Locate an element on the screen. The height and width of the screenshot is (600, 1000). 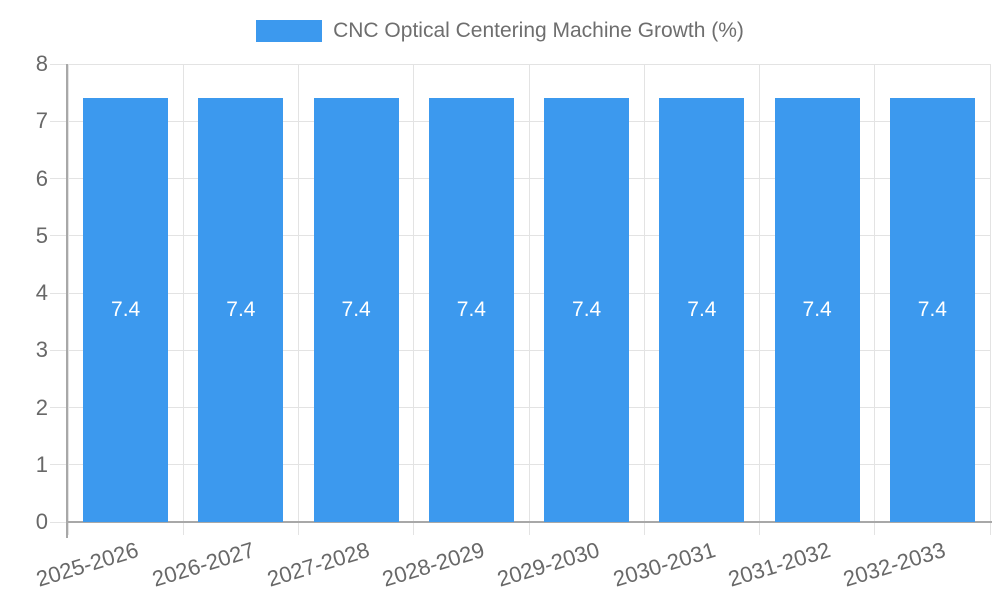
x-axis-tick-label: 2026-2027 is located at coordinates (202, 564).